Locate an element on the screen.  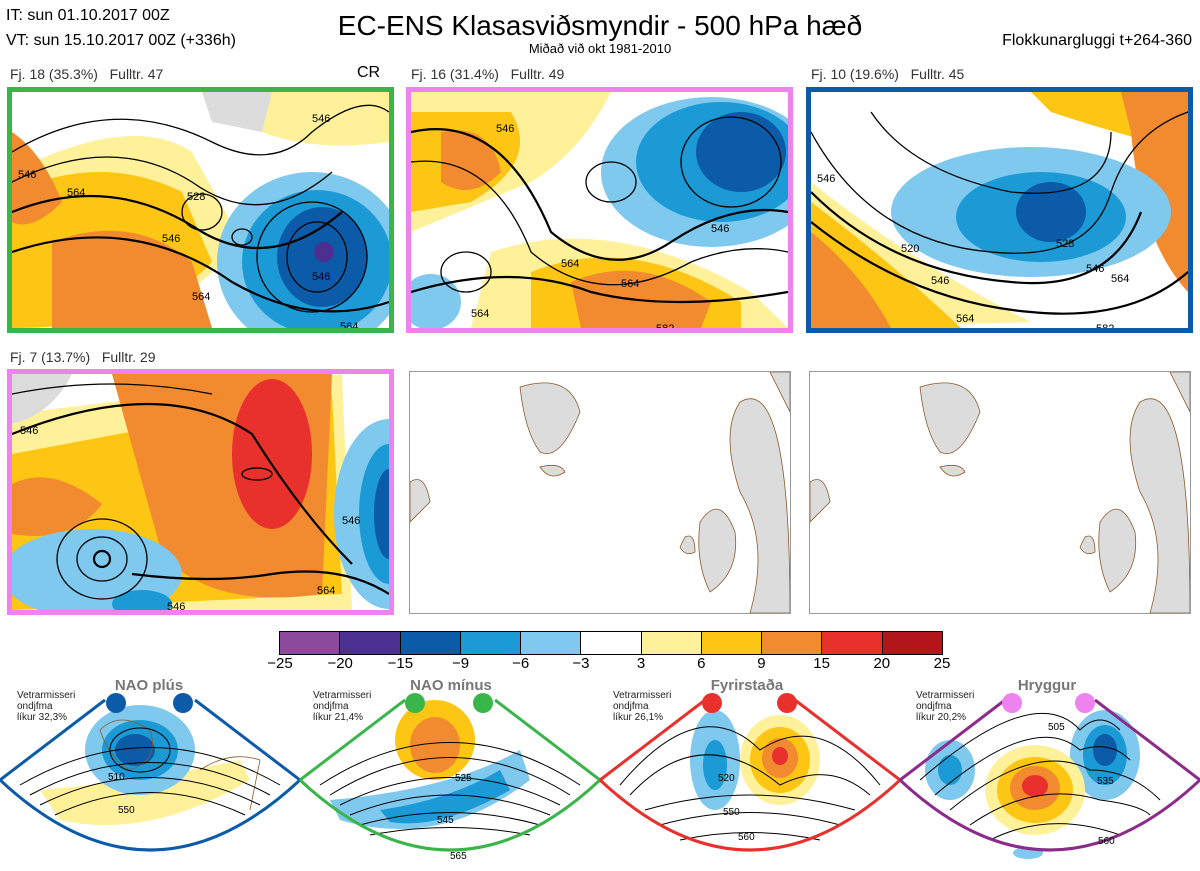
cluster-4-label: Fj. 7 (13.7%) Fulltr. 29 is located at coordinates (83, 357).